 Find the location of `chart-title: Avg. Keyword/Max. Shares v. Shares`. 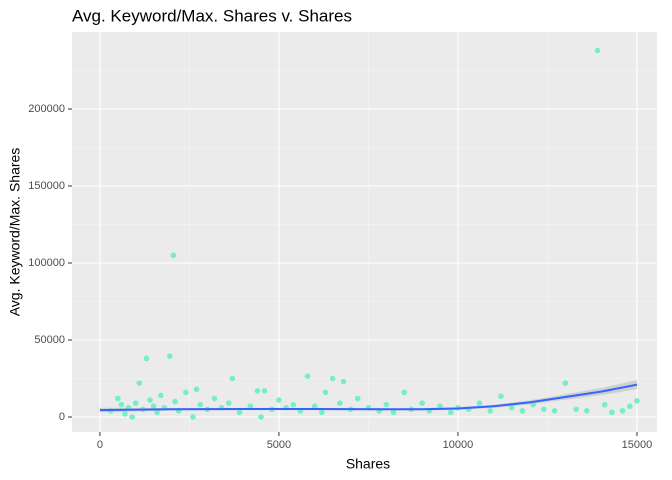

chart-title: Avg. Keyword/Max. Shares v. Shares is located at coordinates (212, 15).